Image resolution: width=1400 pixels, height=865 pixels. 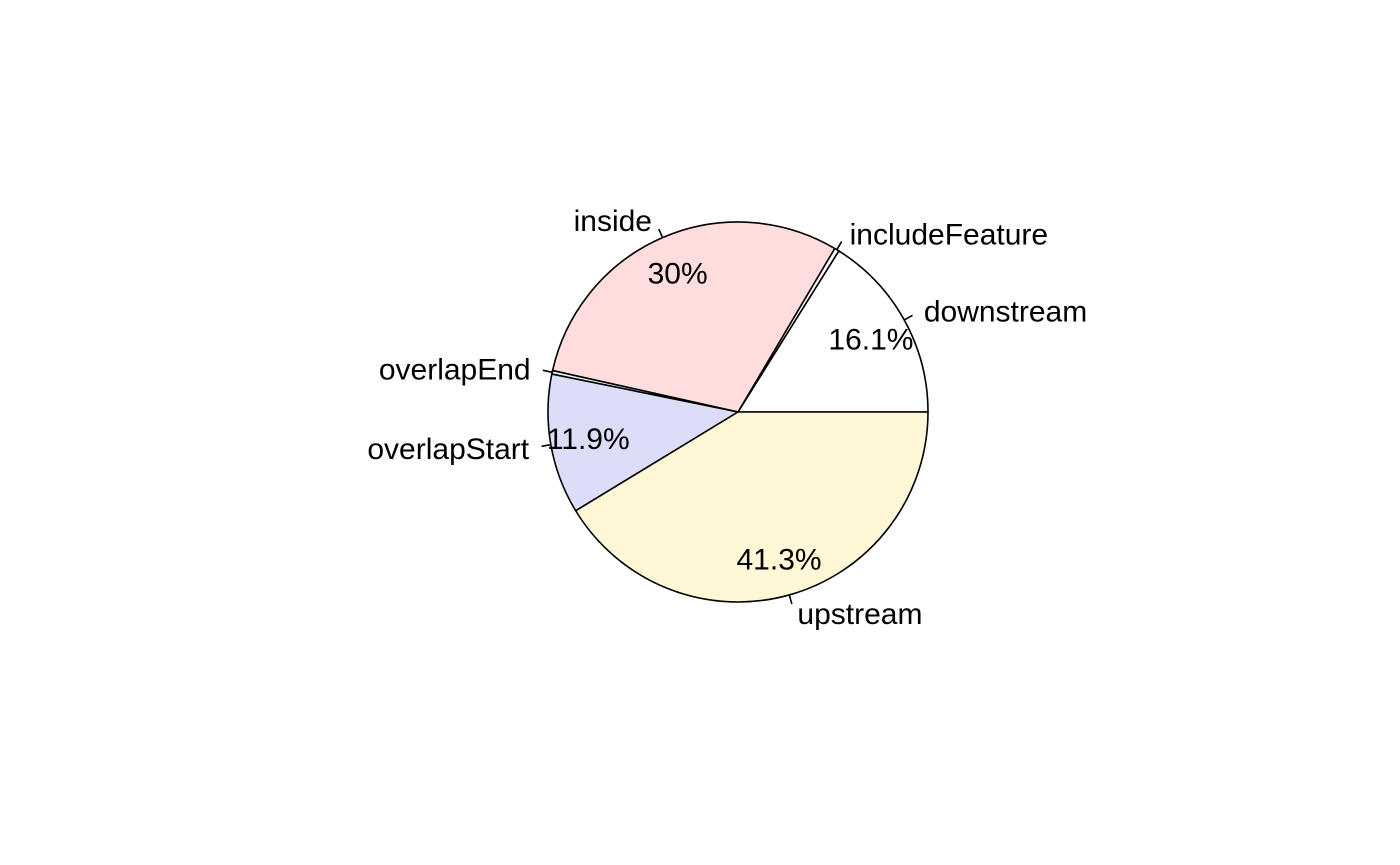 I want to click on label-inside: inside, so click(x=613, y=221).